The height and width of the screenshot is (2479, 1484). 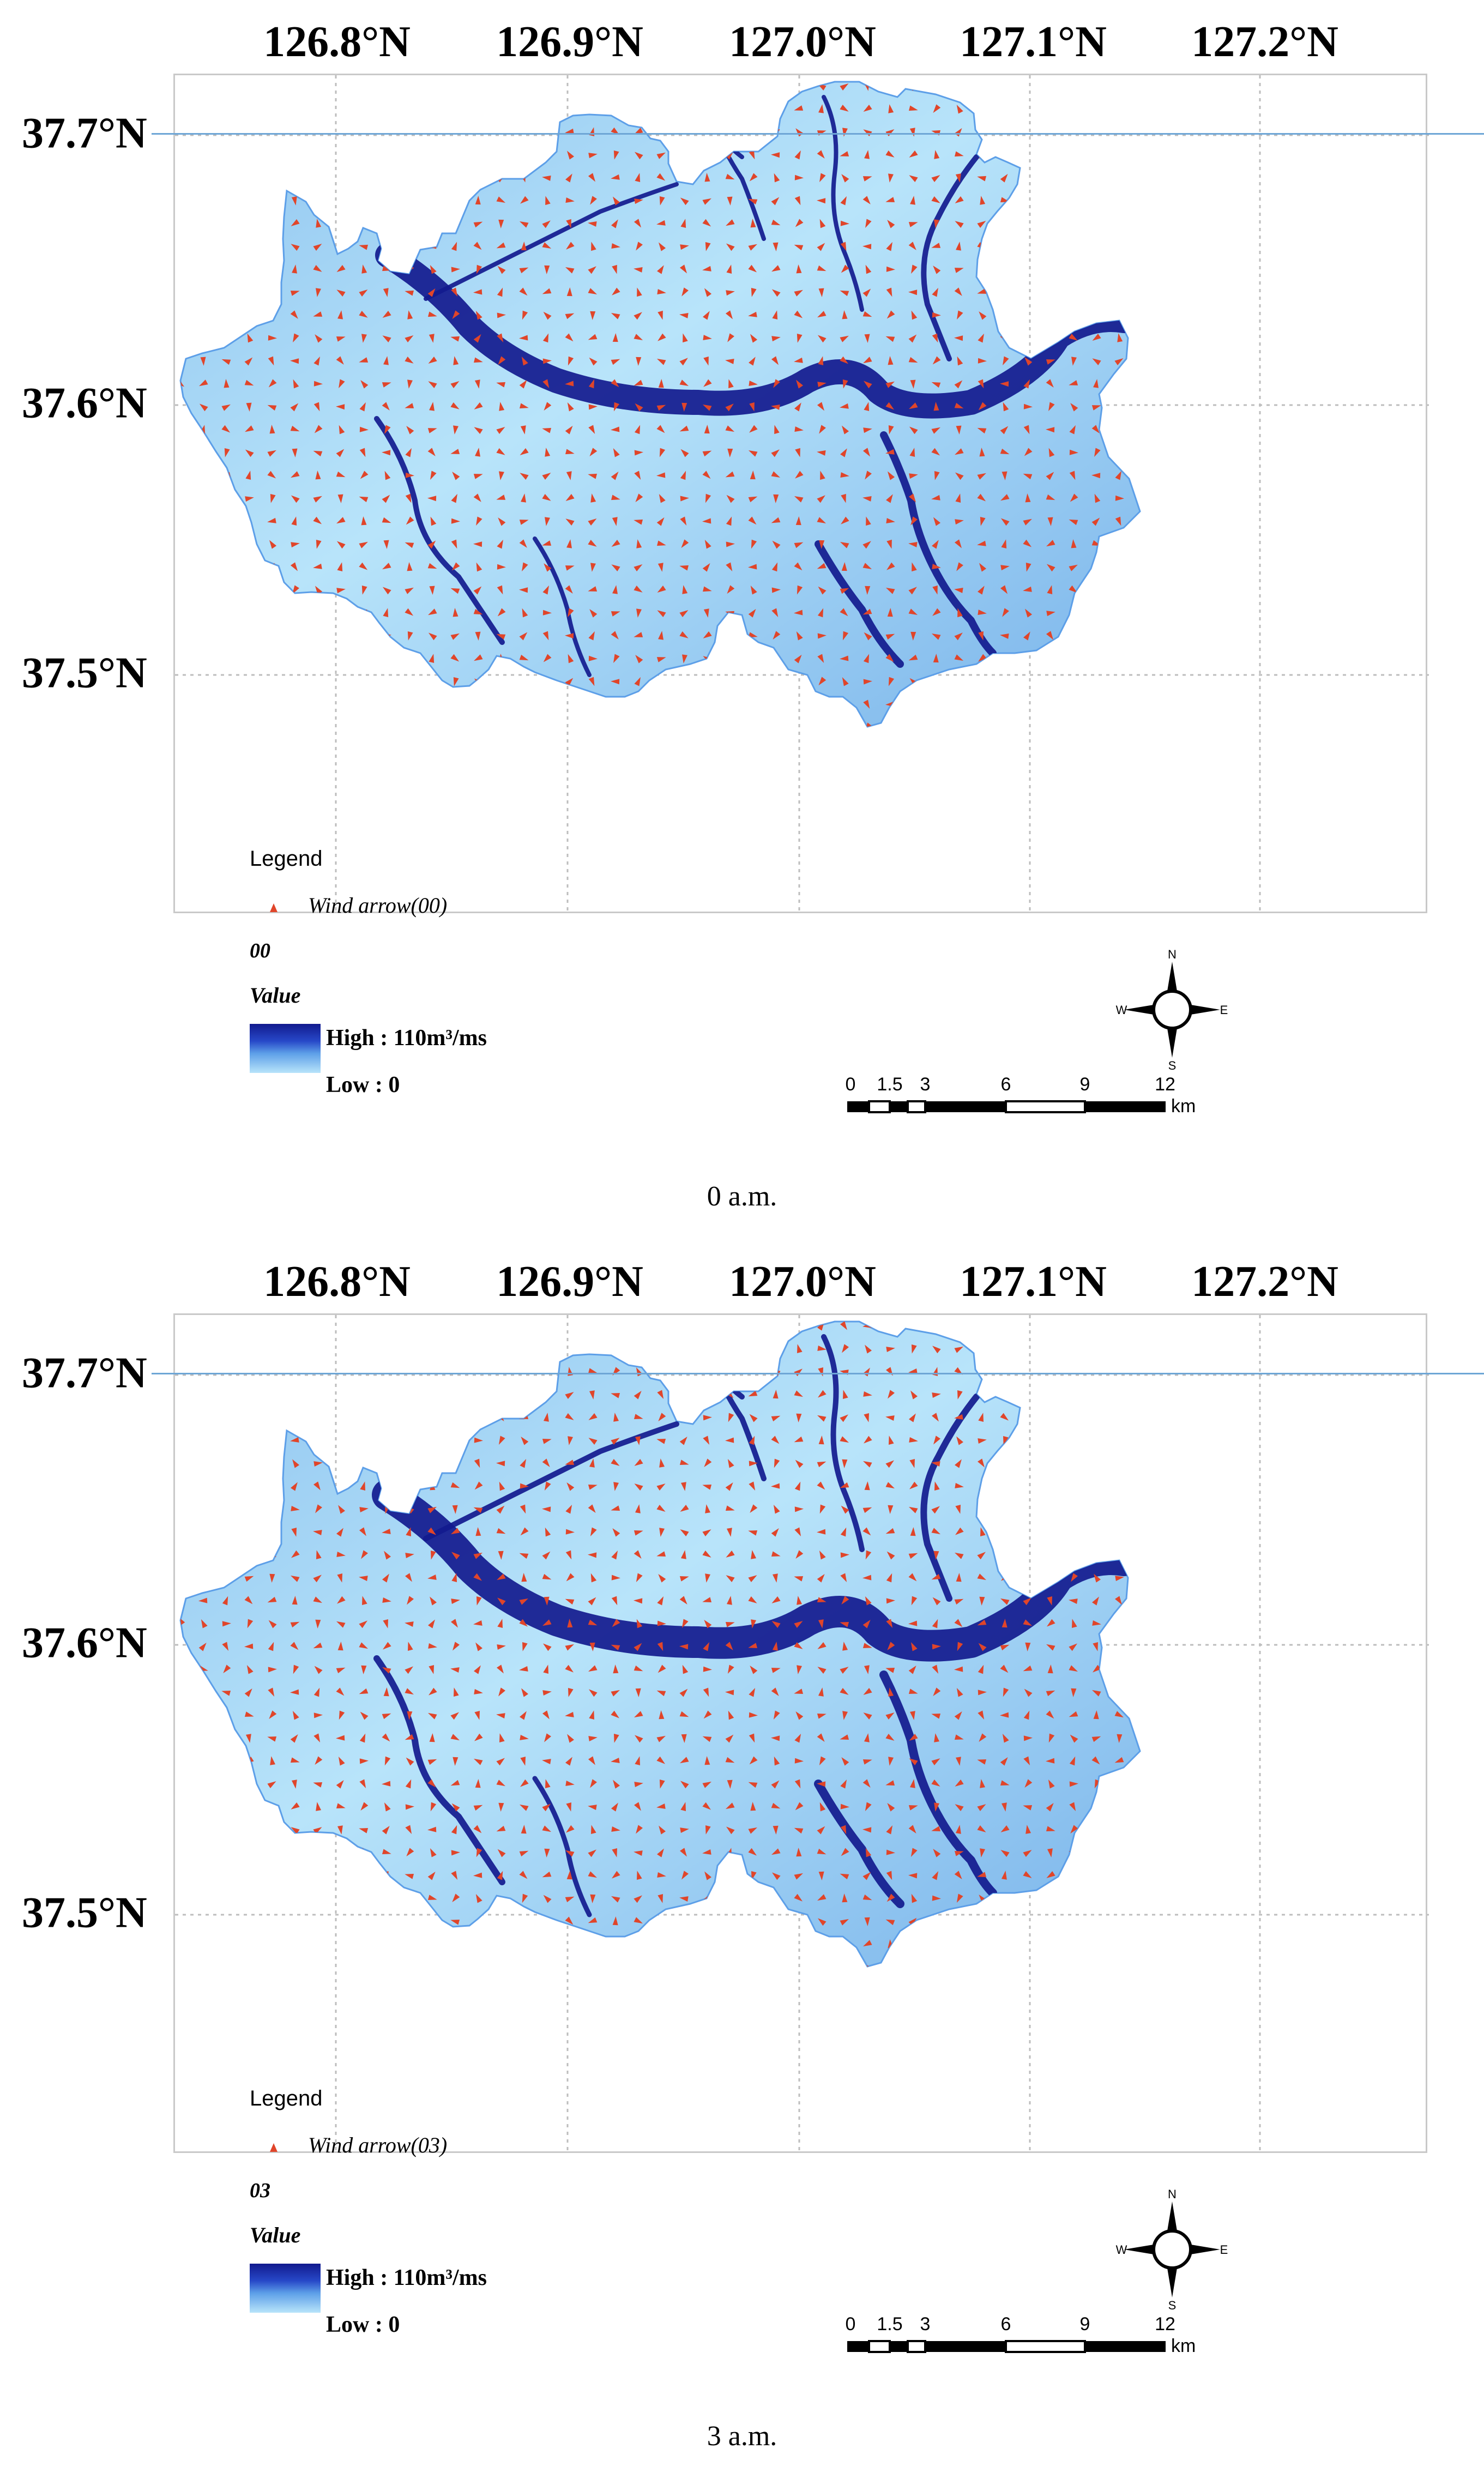 What do you see at coordinates (562, 1846) in the screenshot?
I see `yangjaecheon-stream` at bounding box center [562, 1846].